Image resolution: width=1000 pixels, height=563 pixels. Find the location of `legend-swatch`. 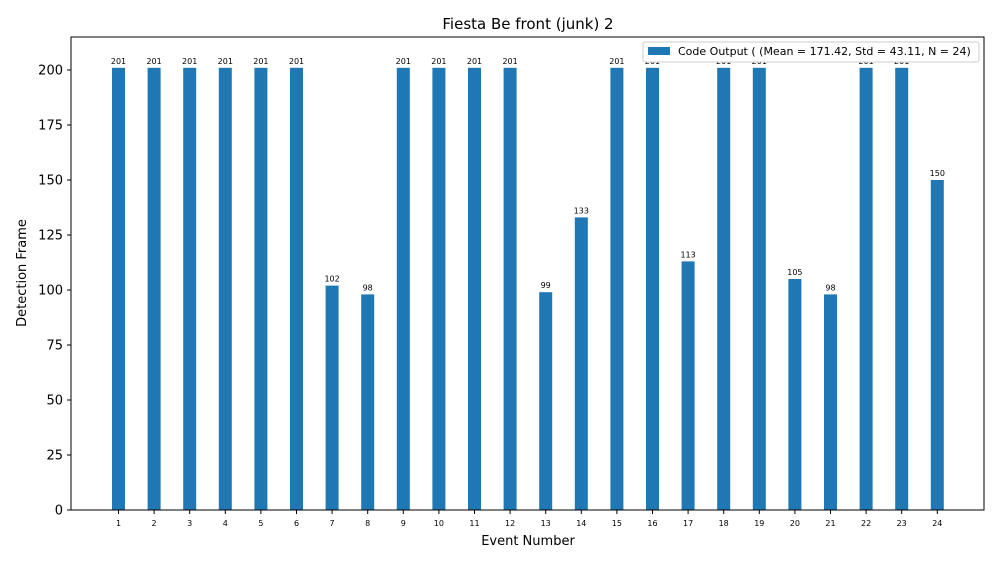

legend-swatch is located at coordinates (659, 51).